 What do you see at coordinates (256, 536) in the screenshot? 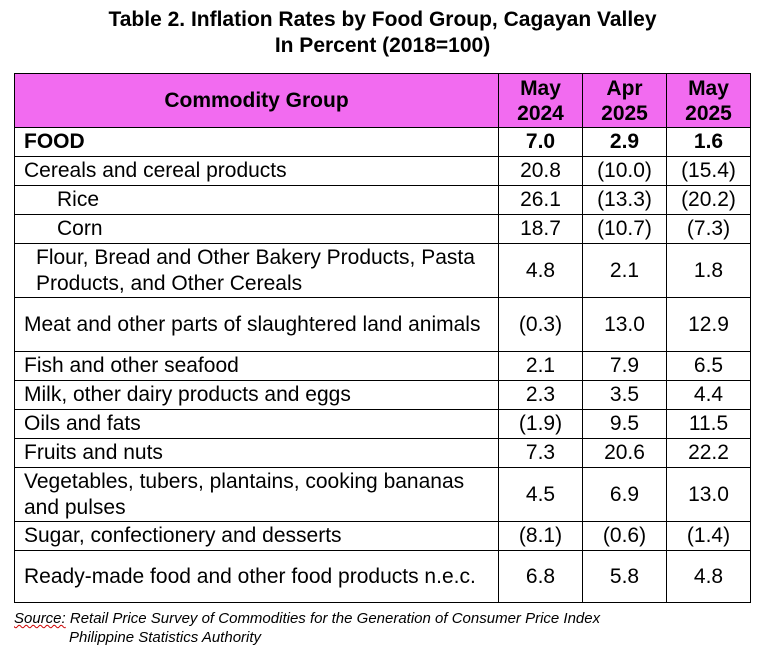
I see `row-label: Sugar, confectionery and desserts` at bounding box center [256, 536].